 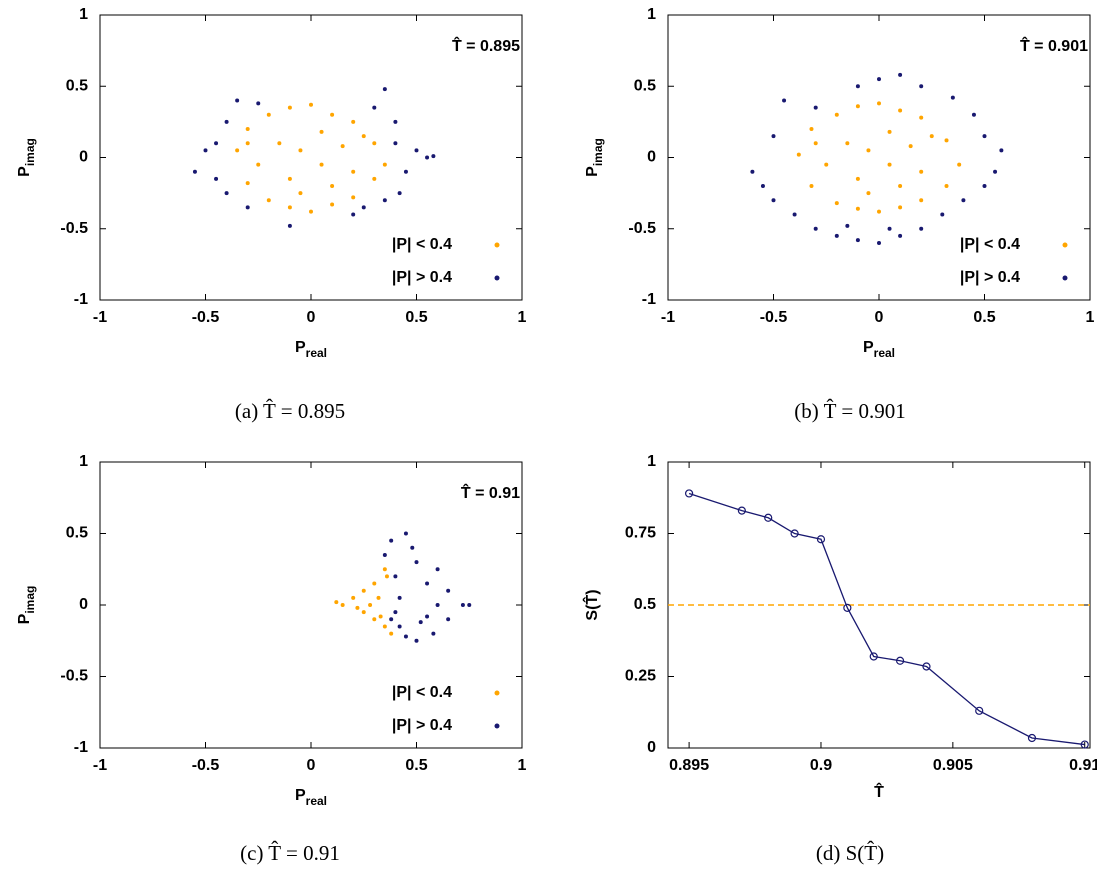 I want to click on annotation: T̂ = 0.91, so click(x=490, y=492).